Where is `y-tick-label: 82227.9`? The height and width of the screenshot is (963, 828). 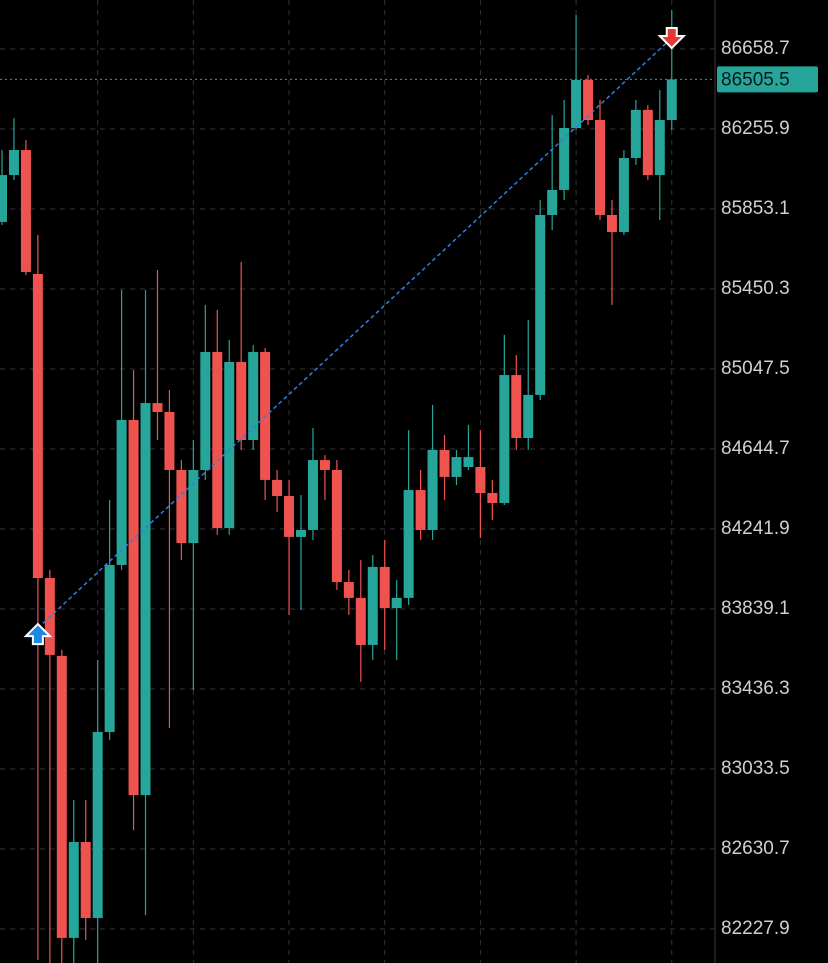 y-tick-label: 82227.9 is located at coordinates (755, 928).